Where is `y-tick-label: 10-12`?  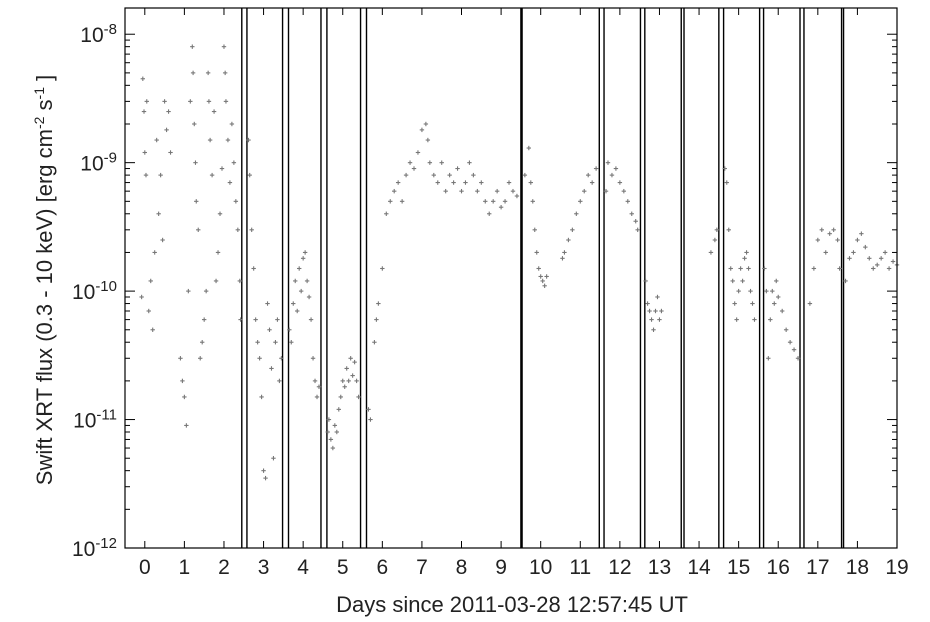 y-tick-label: 10-12 is located at coordinates (94, 548).